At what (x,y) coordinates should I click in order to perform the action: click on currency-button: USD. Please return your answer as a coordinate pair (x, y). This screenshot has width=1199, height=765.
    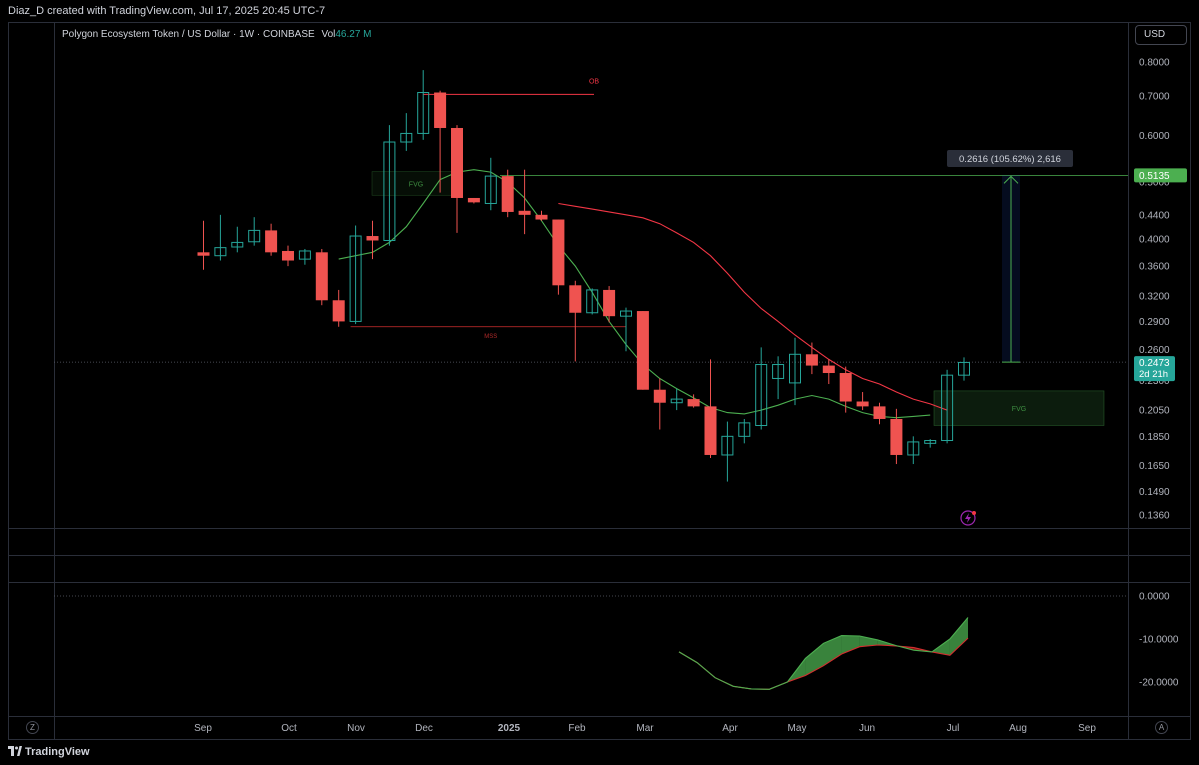
    Looking at the image, I should click on (1161, 35).